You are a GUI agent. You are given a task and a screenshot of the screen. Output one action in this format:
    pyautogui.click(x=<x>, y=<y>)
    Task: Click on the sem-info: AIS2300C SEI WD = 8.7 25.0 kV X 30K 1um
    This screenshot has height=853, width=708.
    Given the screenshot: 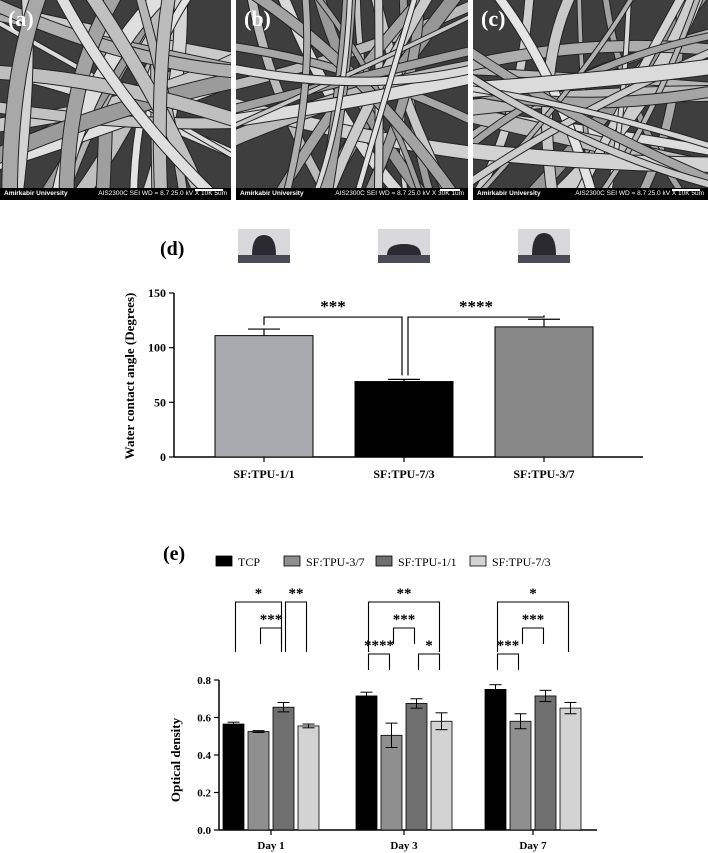 What is the action you would take?
    pyautogui.click(x=399, y=193)
    